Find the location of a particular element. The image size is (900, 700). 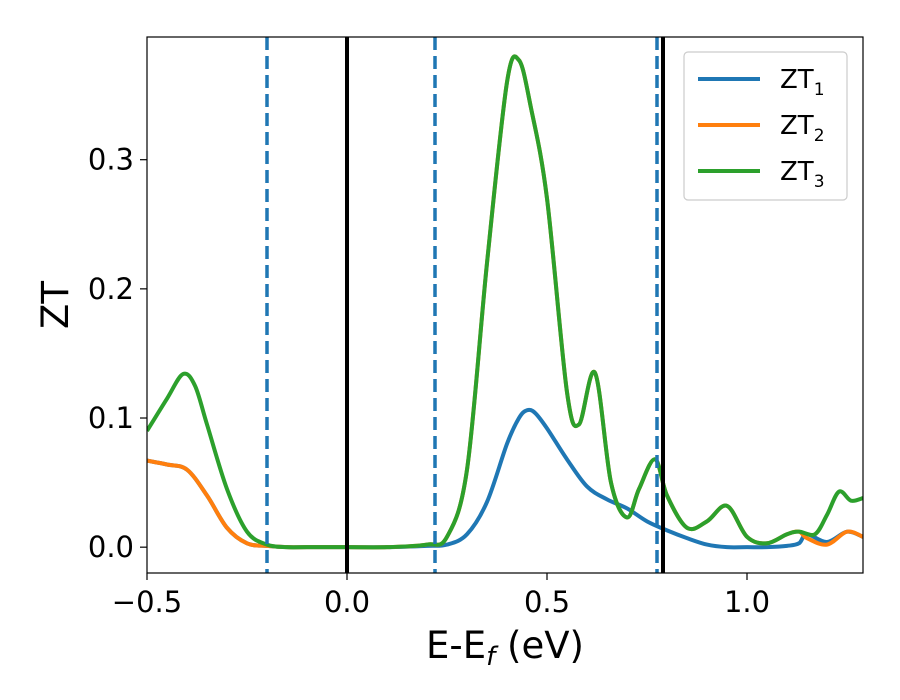

legend-label-sub: 3 is located at coordinates (819, 182).